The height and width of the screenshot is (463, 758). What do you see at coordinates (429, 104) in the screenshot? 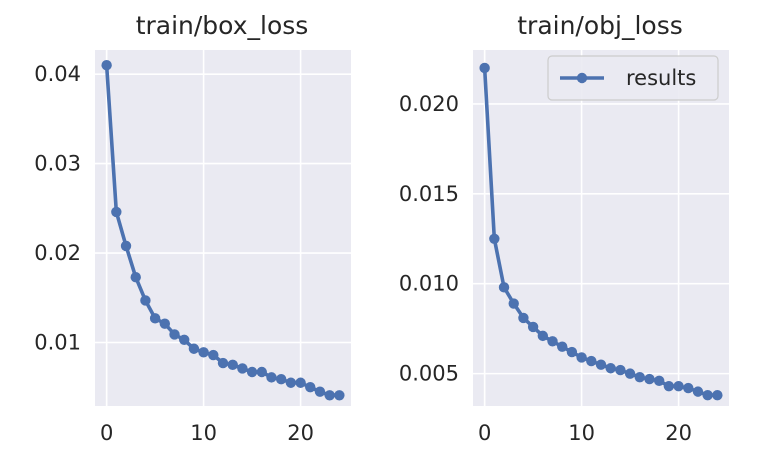
I see `y-tick-label: 0.020` at bounding box center [429, 104].